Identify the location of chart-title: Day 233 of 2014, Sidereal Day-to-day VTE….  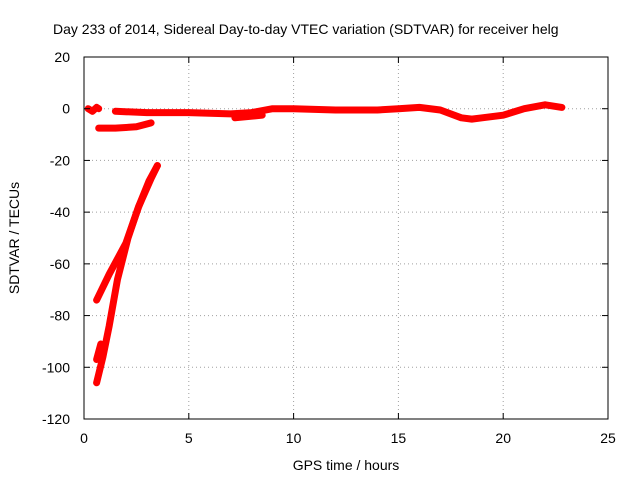
(306, 29).